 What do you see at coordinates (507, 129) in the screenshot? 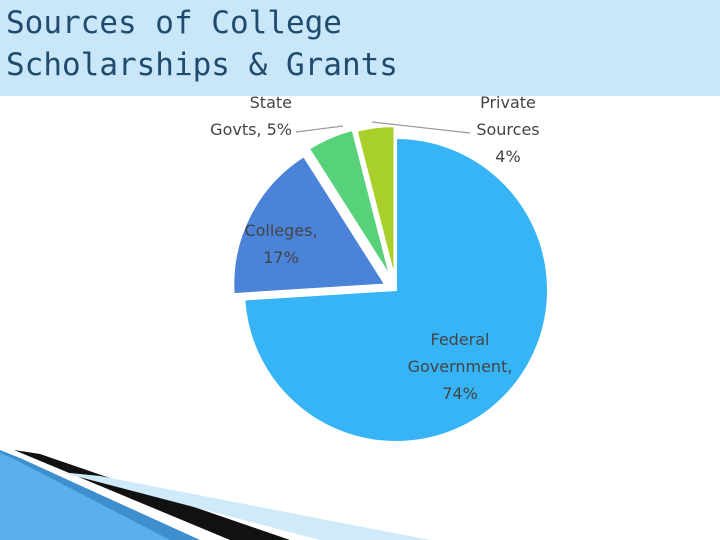
I see `slice-label-private-sources: Private Sources 4%` at bounding box center [507, 129].